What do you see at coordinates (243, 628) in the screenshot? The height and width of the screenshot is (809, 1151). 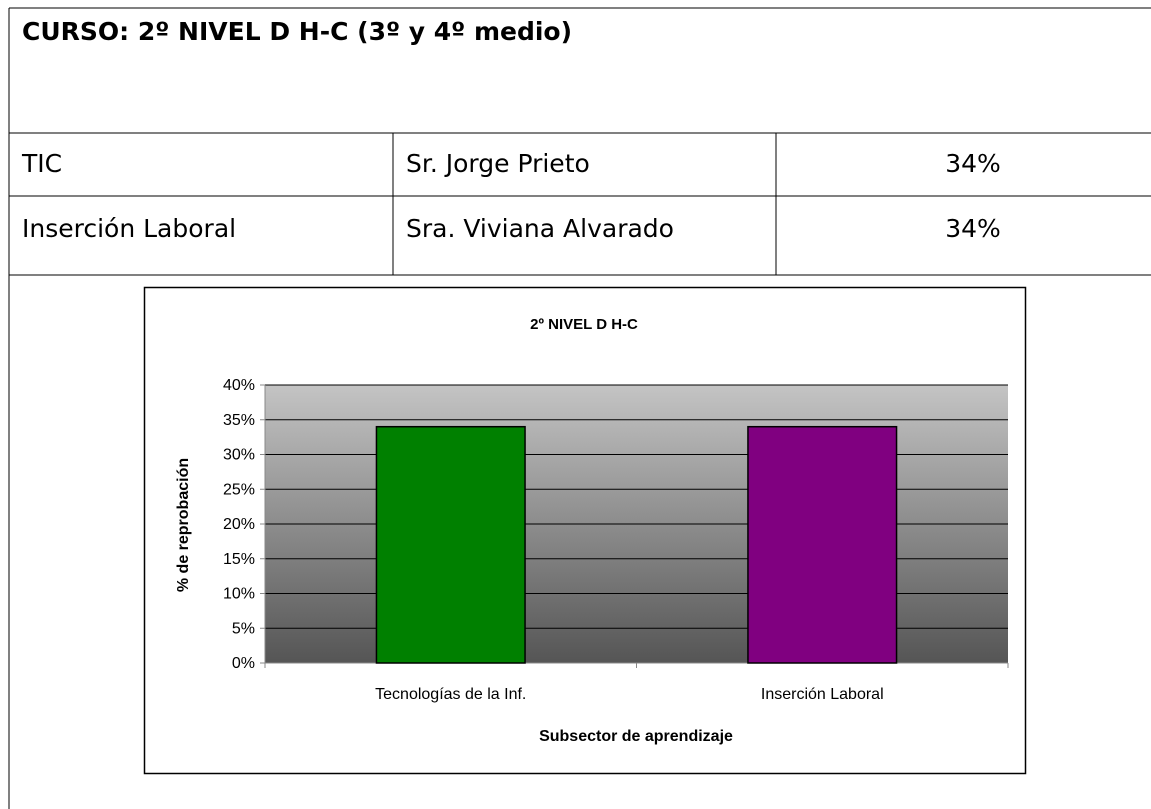 I see `y-tick-label: 5%` at bounding box center [243, 628].